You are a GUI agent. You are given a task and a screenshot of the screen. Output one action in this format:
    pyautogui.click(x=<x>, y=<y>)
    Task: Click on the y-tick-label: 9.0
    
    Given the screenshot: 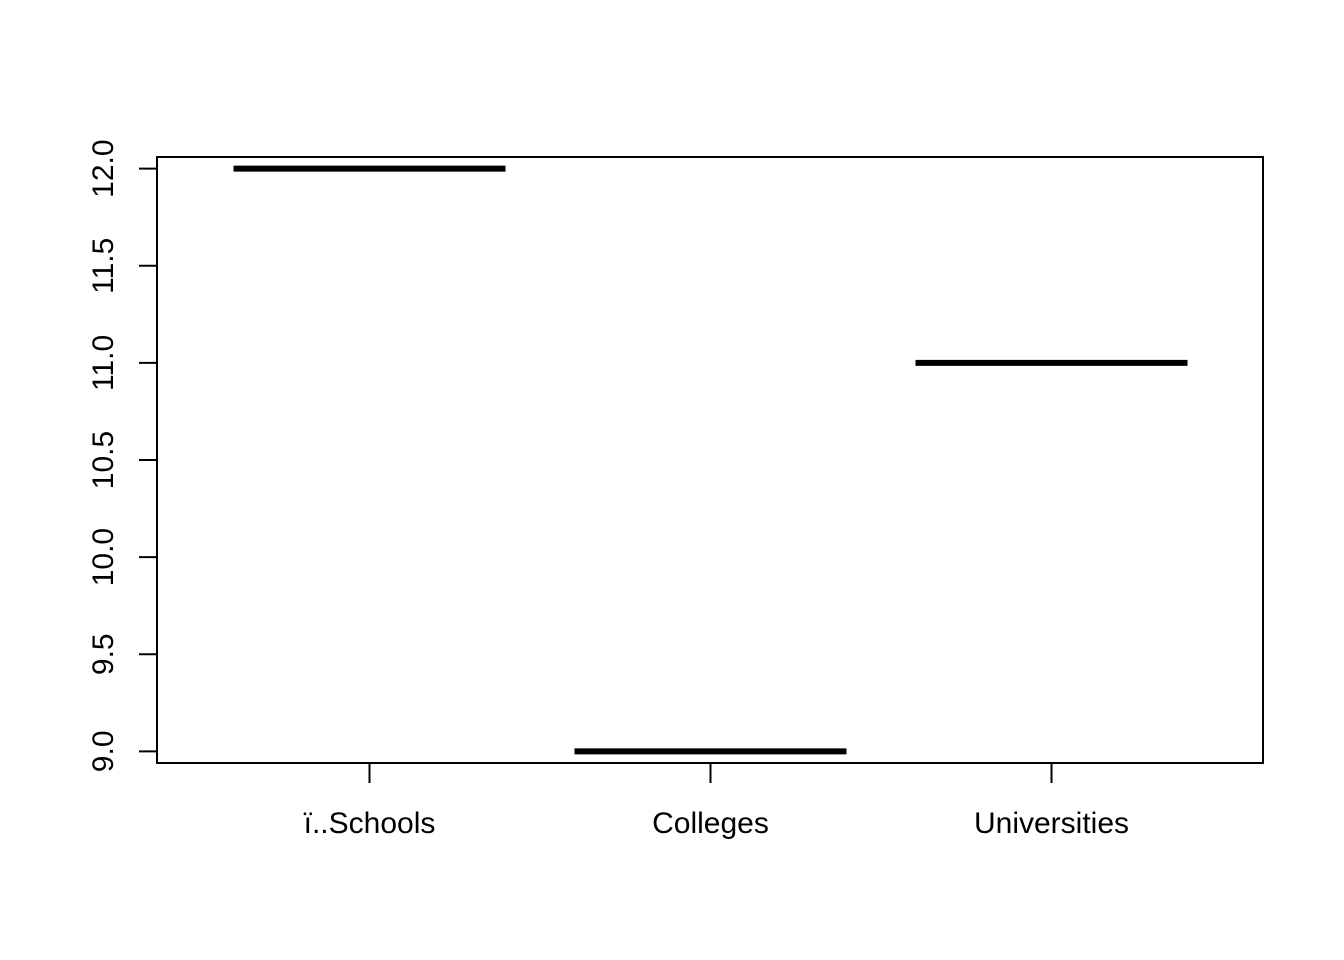 What is the action you would take?
    pyautogui.click(x=103, y=751)
    